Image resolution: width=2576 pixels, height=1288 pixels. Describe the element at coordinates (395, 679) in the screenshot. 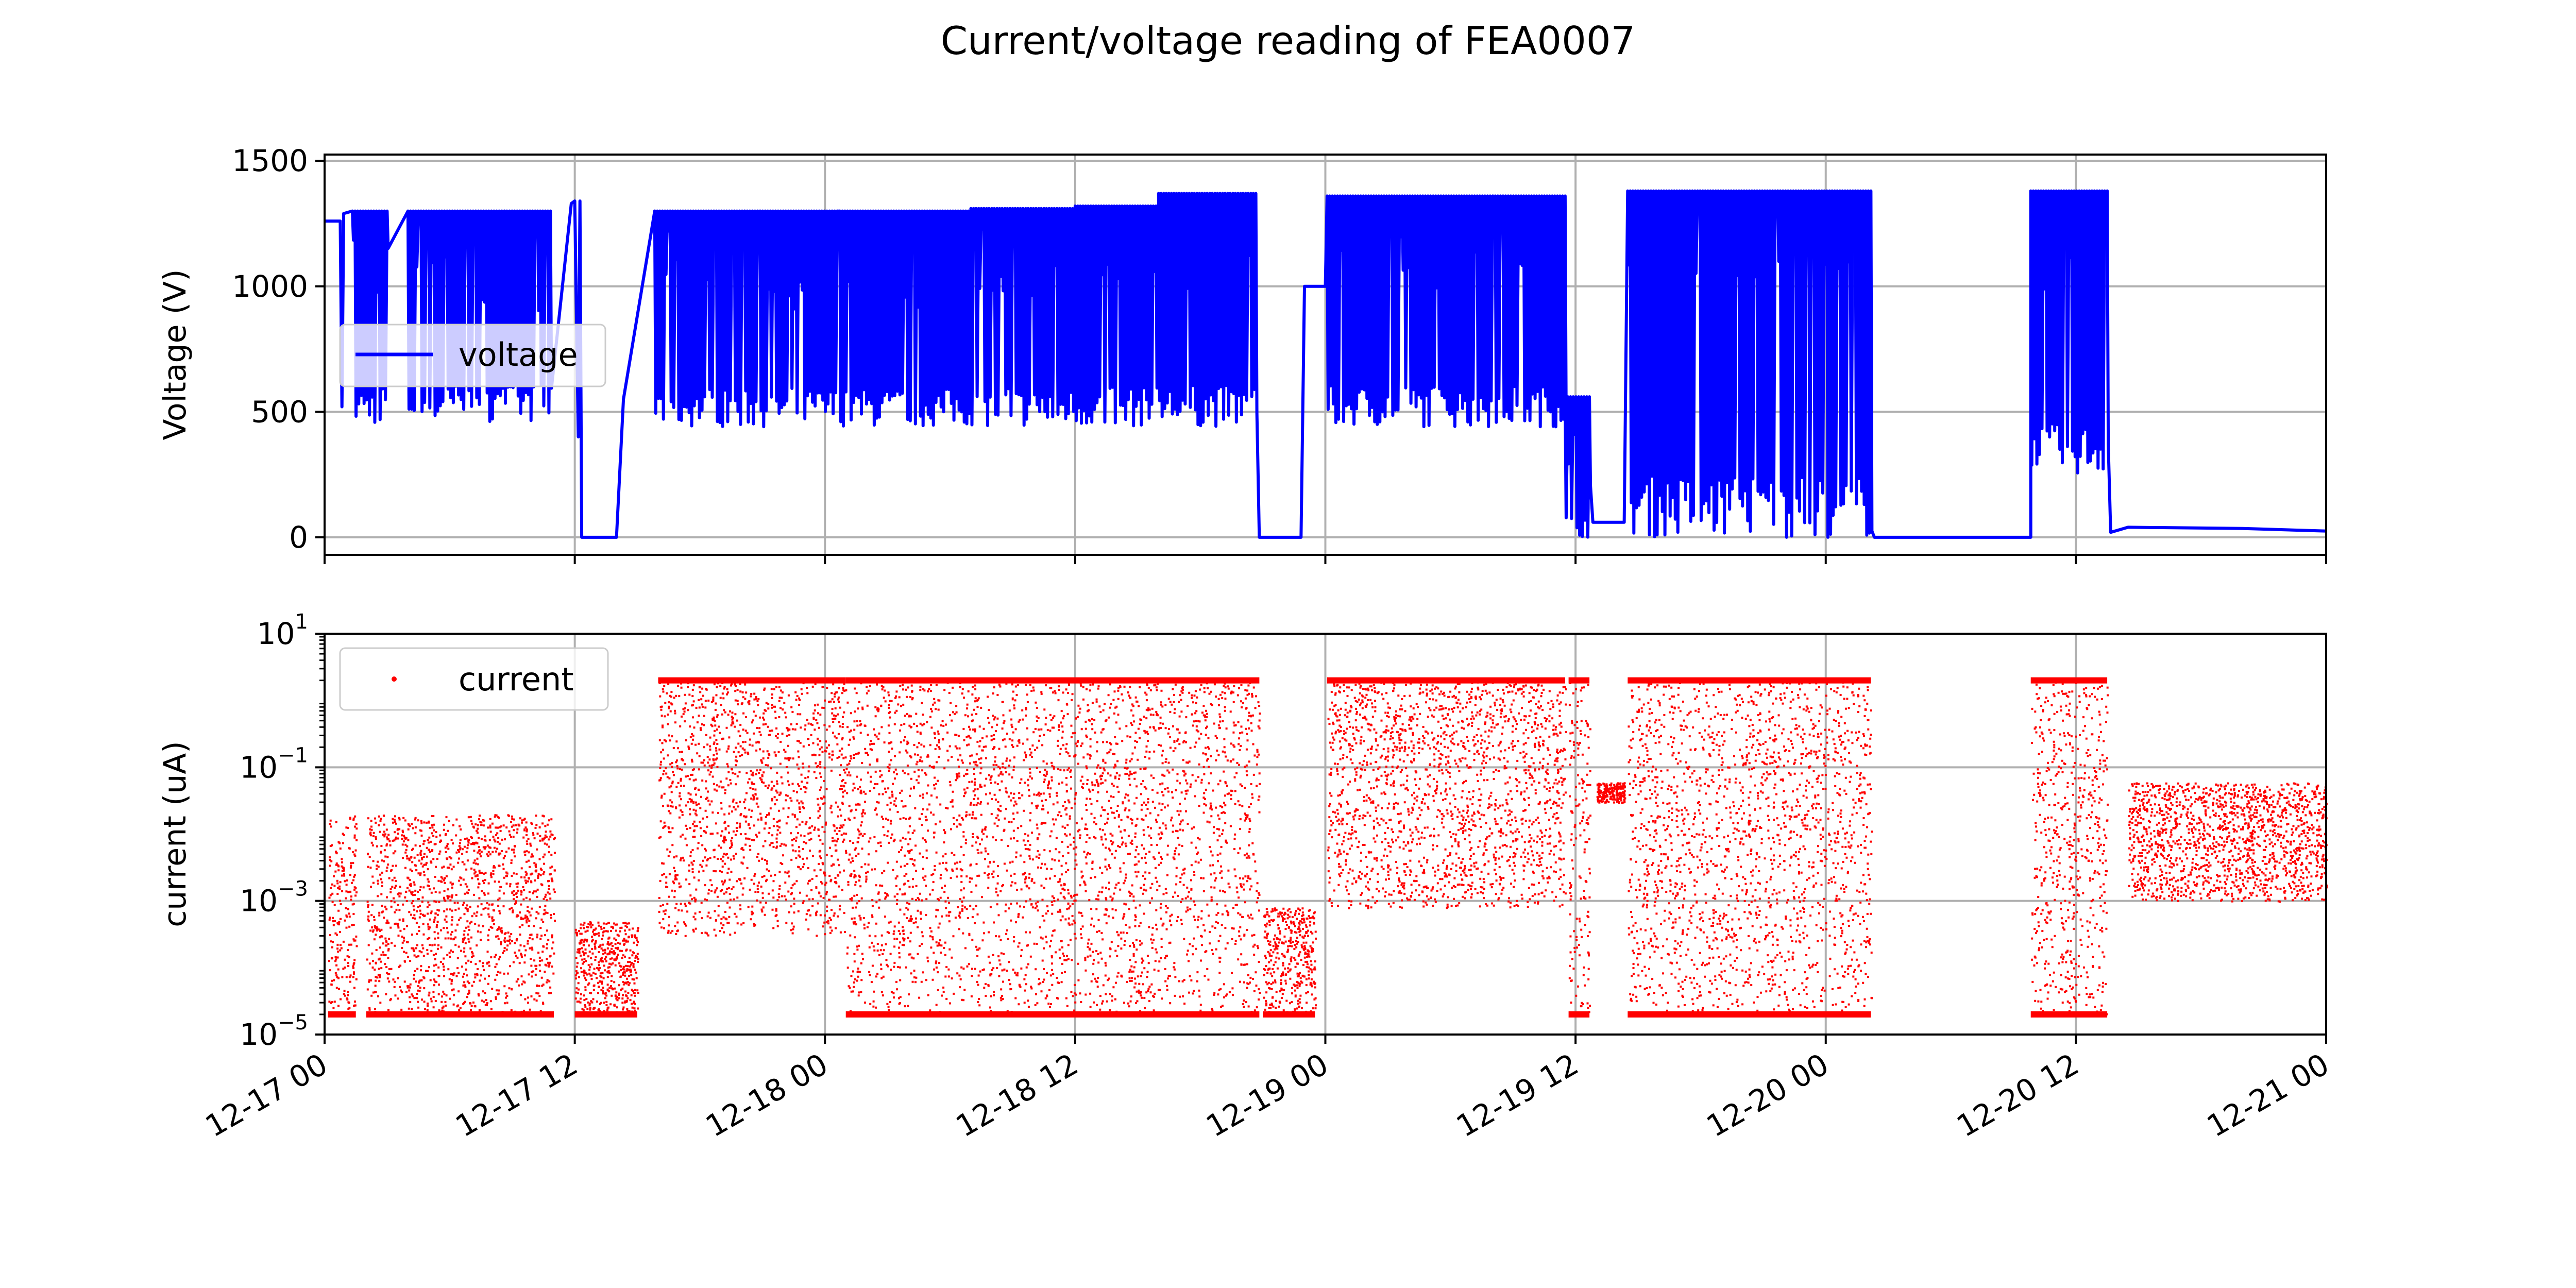

I see `current-legend-marker` at that location.